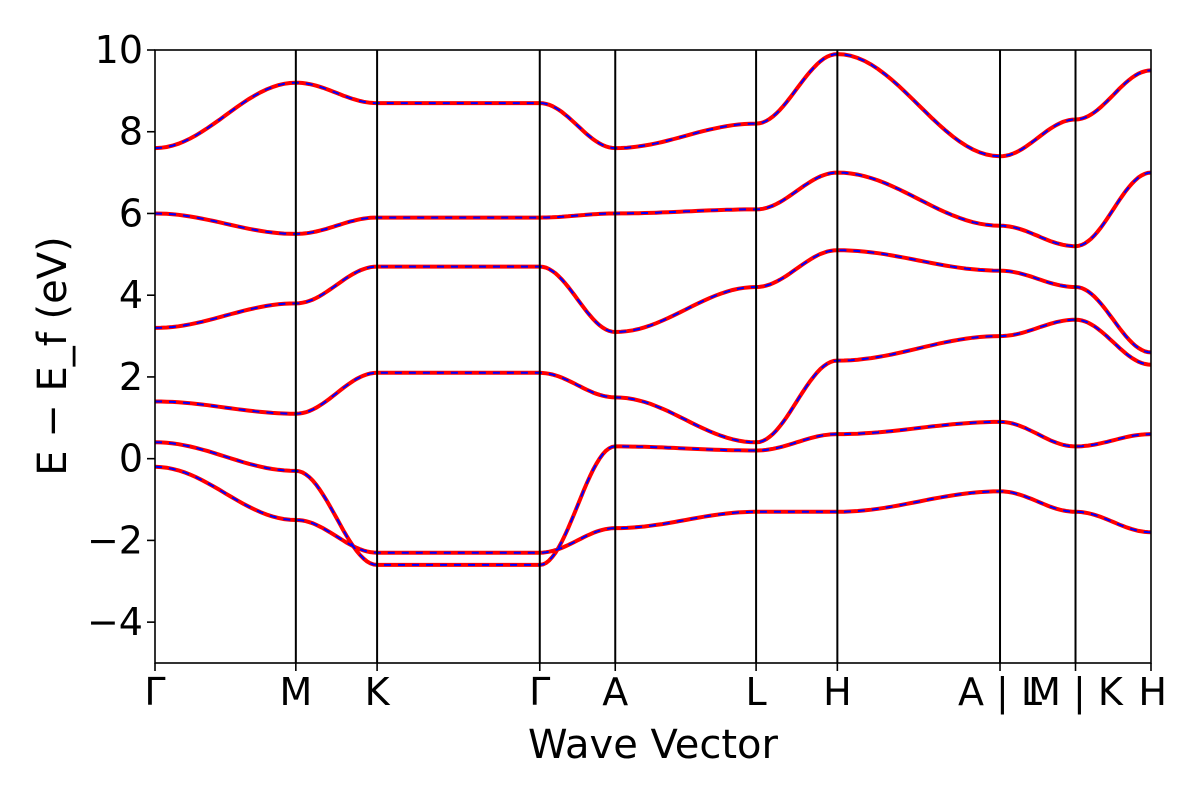 Image resolution: width=1200 pixels, height=800 pixels. I want to click on y-tick-label: 6, so click(131, 213).